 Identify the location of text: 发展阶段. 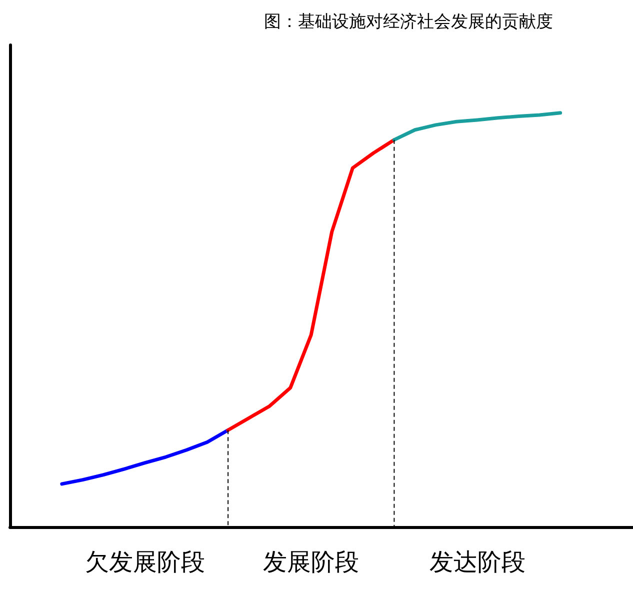
(311, 562).